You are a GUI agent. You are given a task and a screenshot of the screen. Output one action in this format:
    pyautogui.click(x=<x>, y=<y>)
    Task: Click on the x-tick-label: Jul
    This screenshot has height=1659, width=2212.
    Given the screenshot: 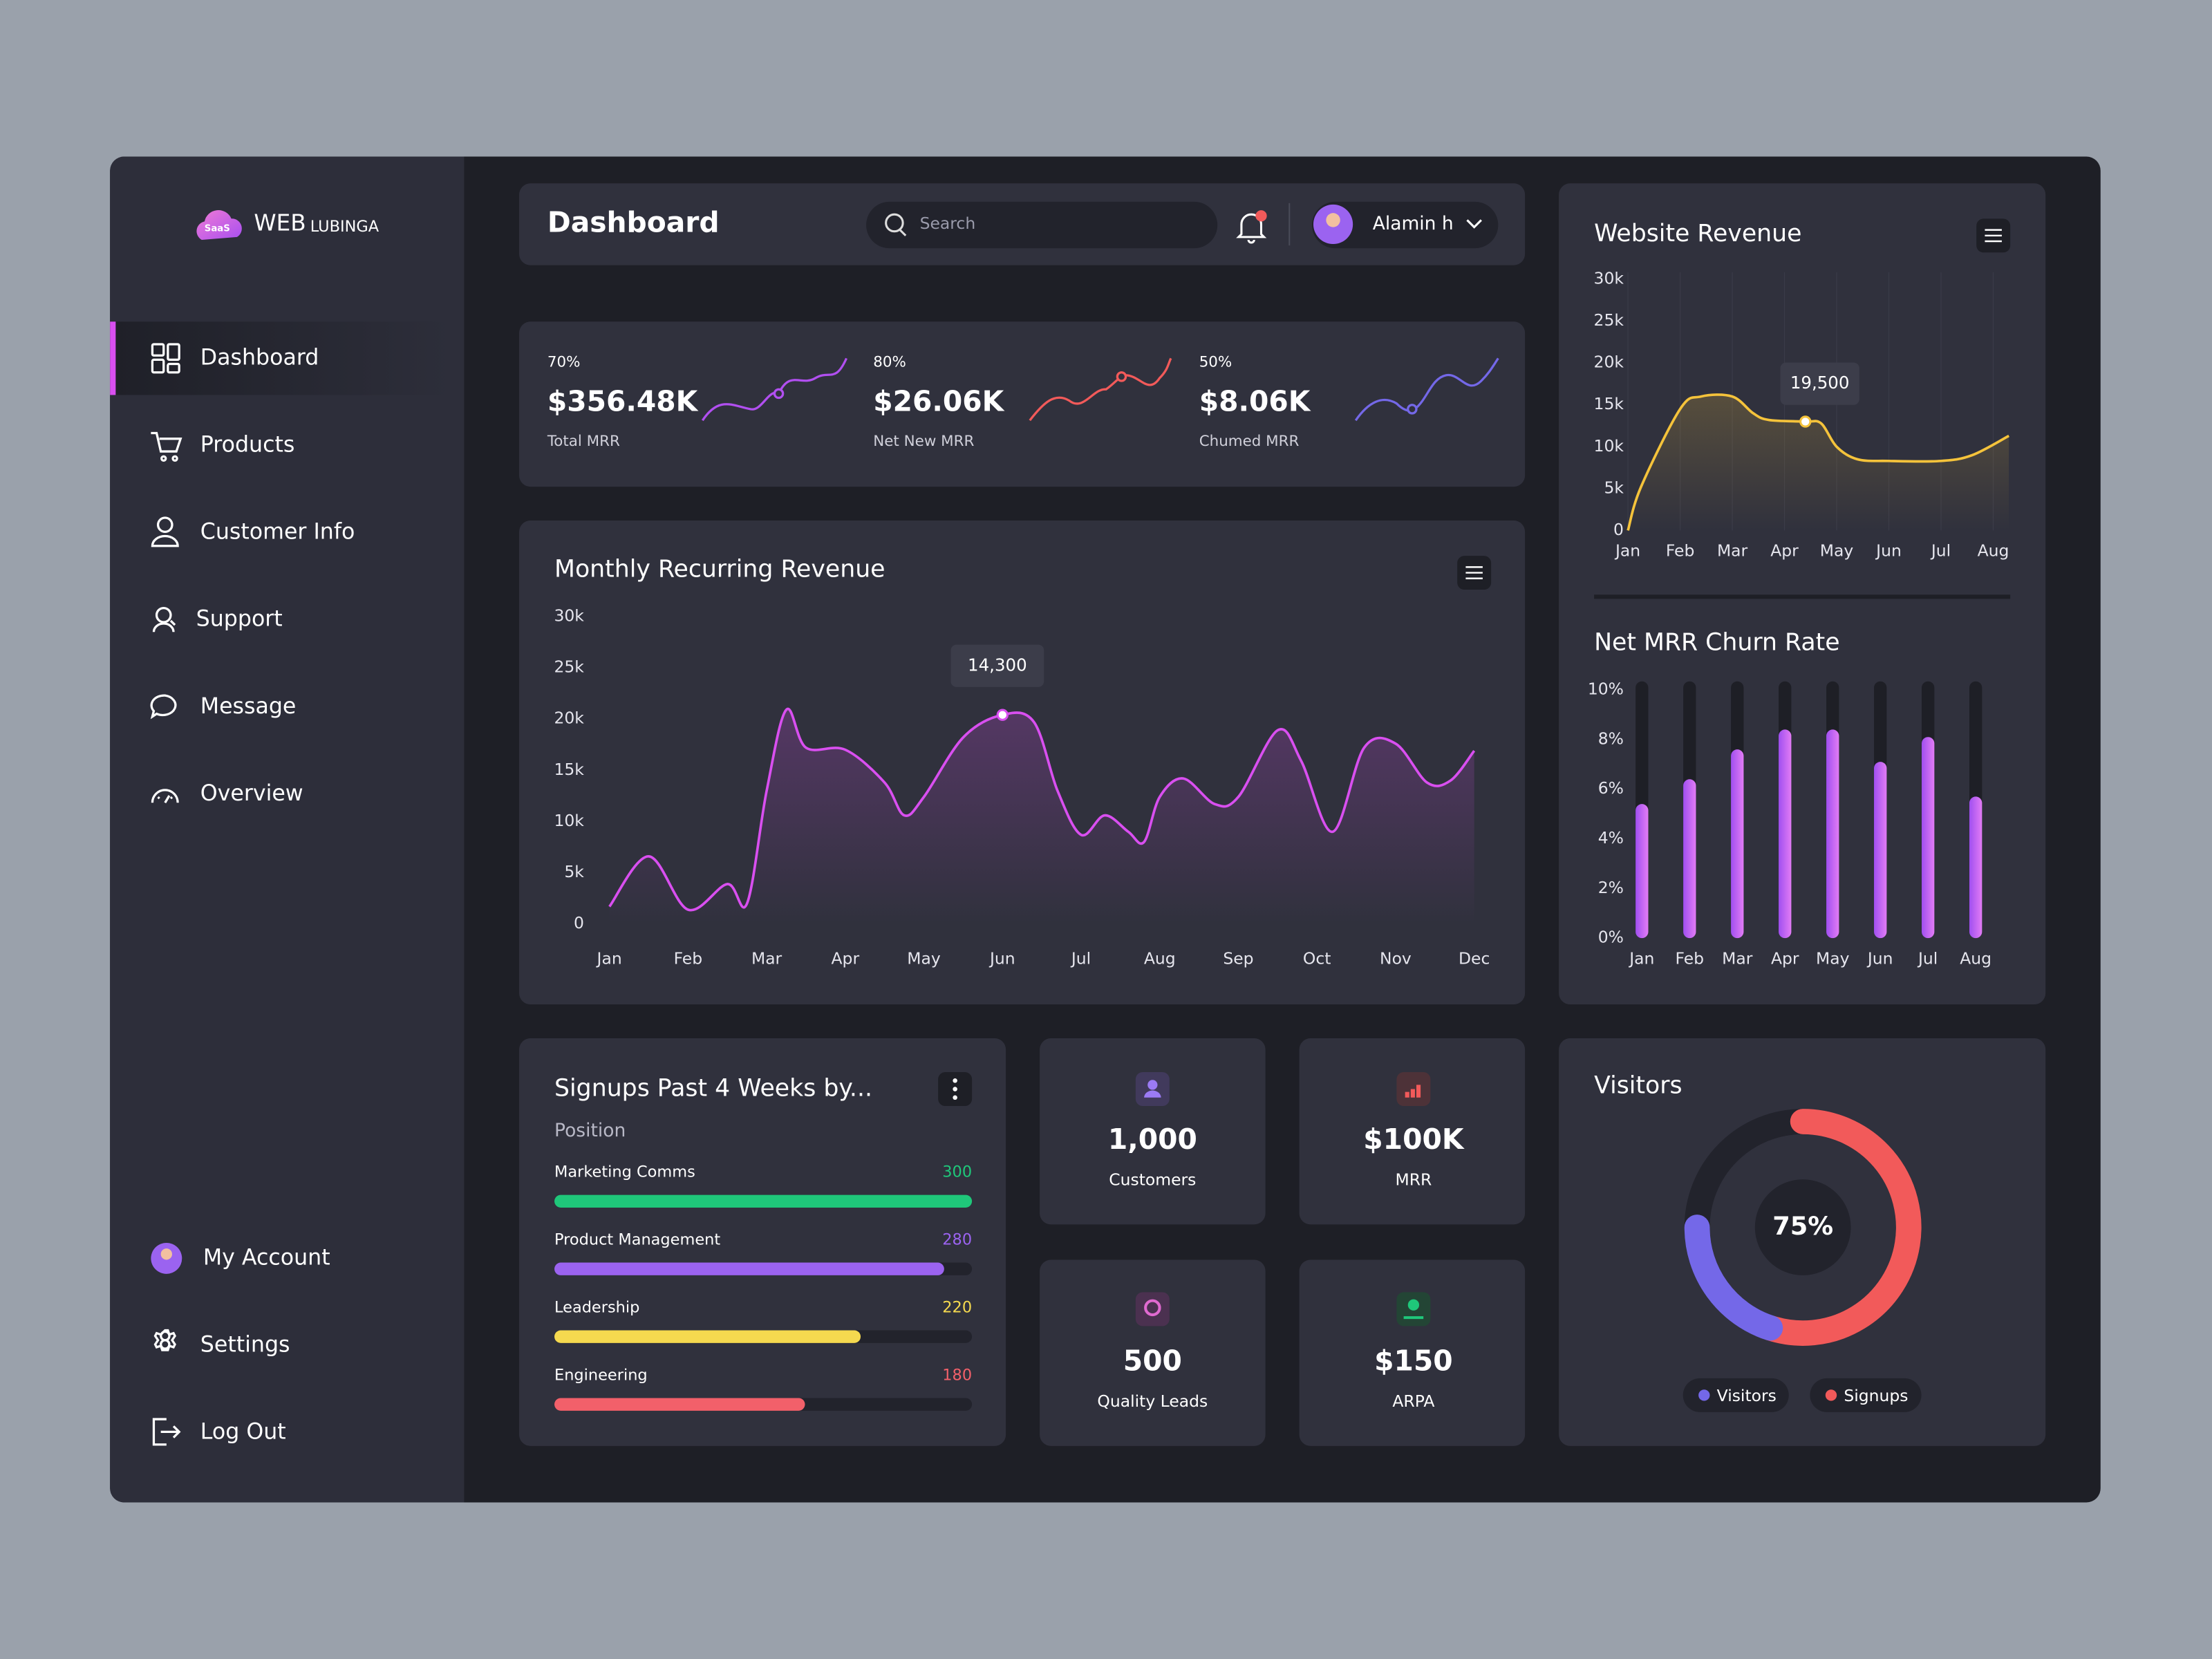 What is the action you would take?
    pyautogui.click(x=1080, y=958)
    